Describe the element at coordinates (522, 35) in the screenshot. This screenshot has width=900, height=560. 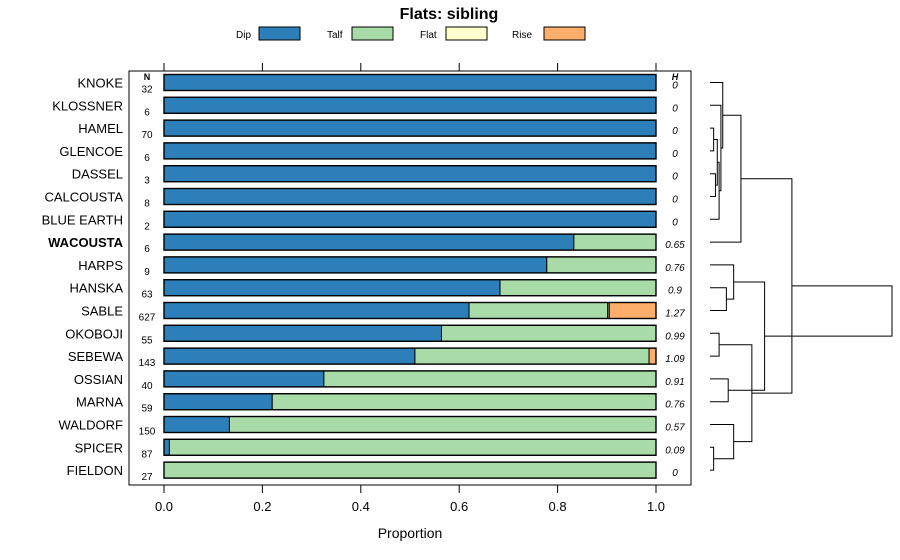
I see `legend-label-rise: Rise` at that location.